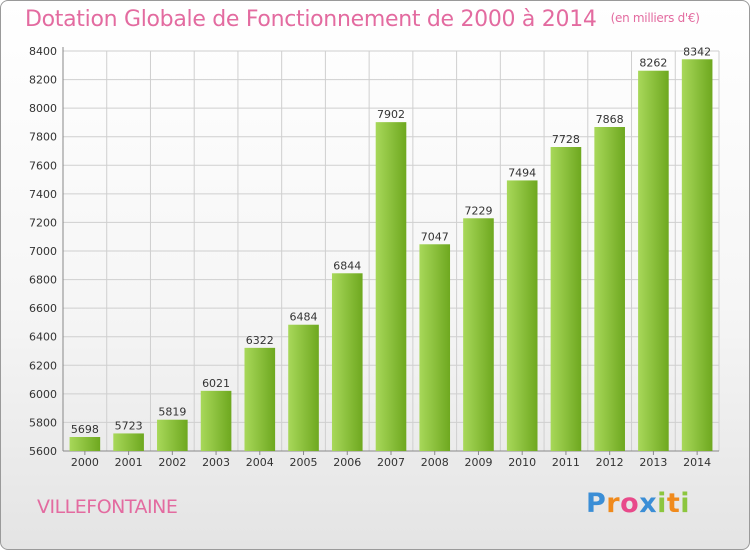 The width and height of the screenshot is (750, 550). I want to click on y-tick-label: 5800, so click(43, 422).